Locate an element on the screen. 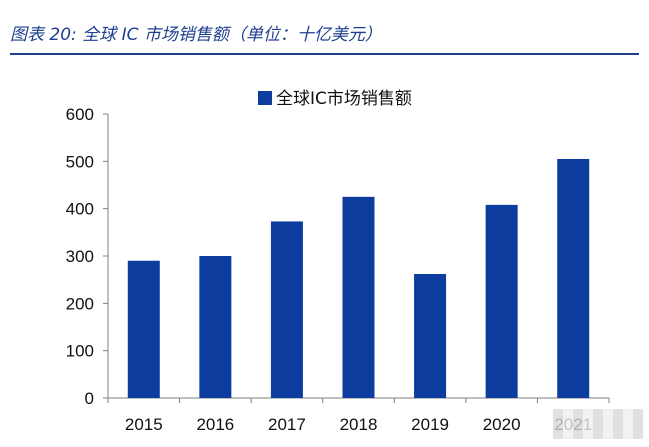 This screenshot has width=649, height=447. bar-2018 is located at coordinates (358, 297).